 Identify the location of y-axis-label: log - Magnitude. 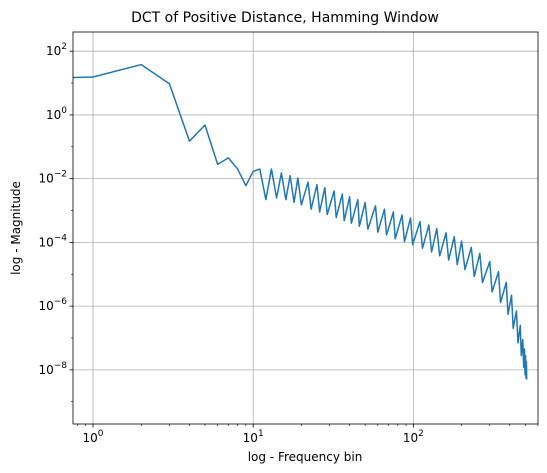
(16, 228).